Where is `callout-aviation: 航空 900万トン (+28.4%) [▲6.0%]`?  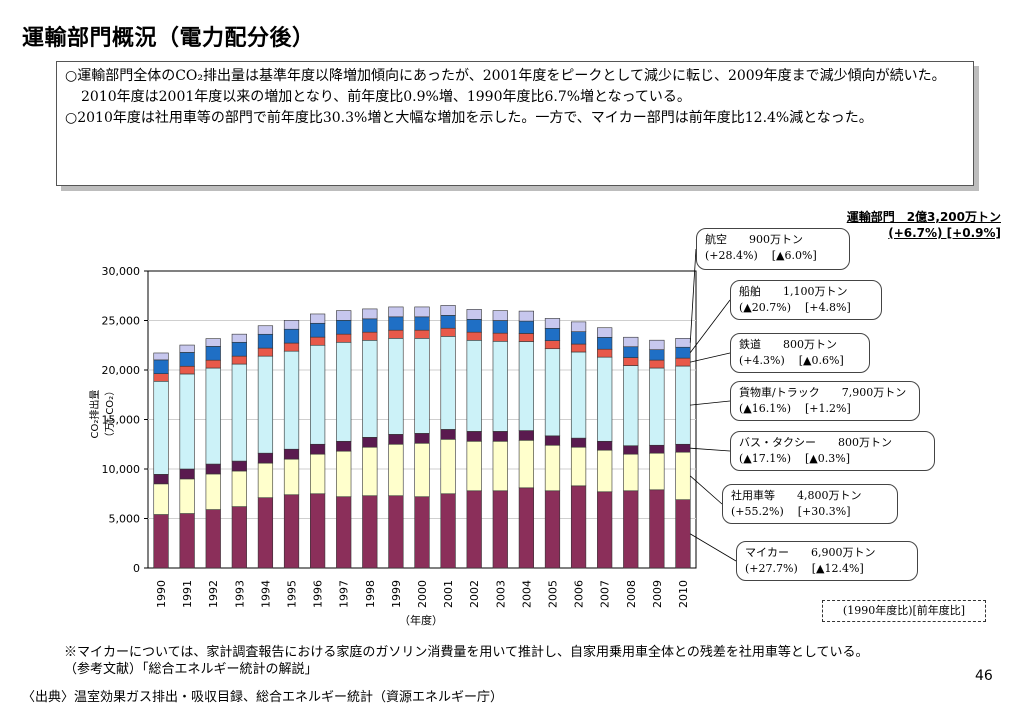 callout-aviation: 航空 900万トン (+28.4%) [▲6.0%] is located at coordinates (773, 249).